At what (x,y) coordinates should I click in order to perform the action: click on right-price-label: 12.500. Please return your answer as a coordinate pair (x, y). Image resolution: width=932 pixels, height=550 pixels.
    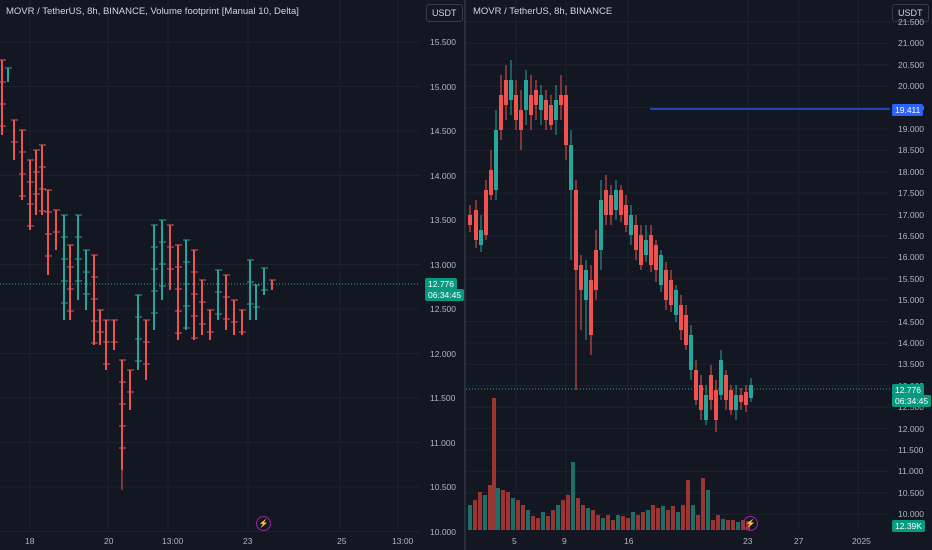
    Looking at the image, I should click on (911, 407).